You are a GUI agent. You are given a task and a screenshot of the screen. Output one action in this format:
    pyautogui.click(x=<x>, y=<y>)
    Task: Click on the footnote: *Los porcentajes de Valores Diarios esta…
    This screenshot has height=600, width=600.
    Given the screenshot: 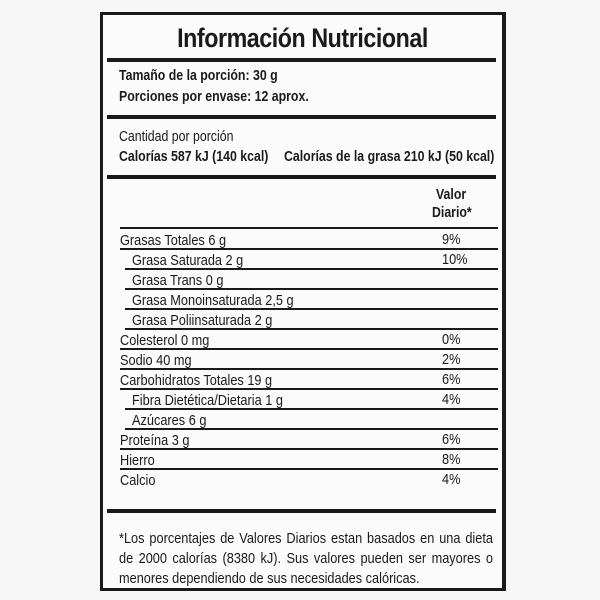 What is the action you would take?
    pyautogui.click(x=306, y=558)
    